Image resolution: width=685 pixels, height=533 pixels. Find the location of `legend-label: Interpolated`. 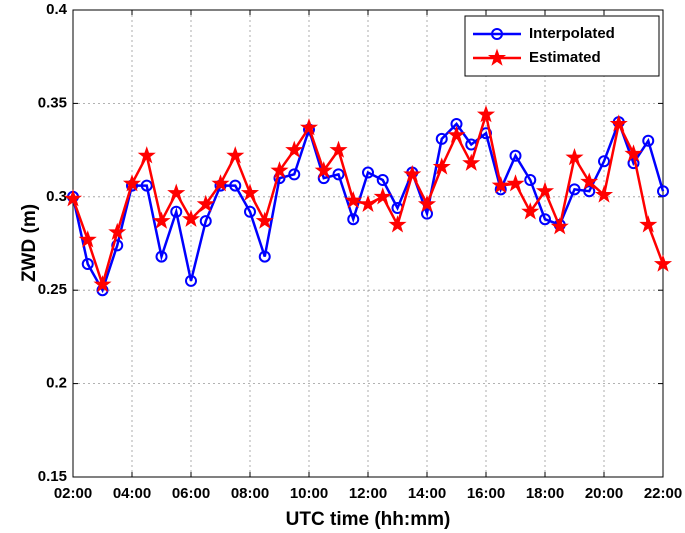

legend-label: Interpolated is located at coordinates (572, 33).